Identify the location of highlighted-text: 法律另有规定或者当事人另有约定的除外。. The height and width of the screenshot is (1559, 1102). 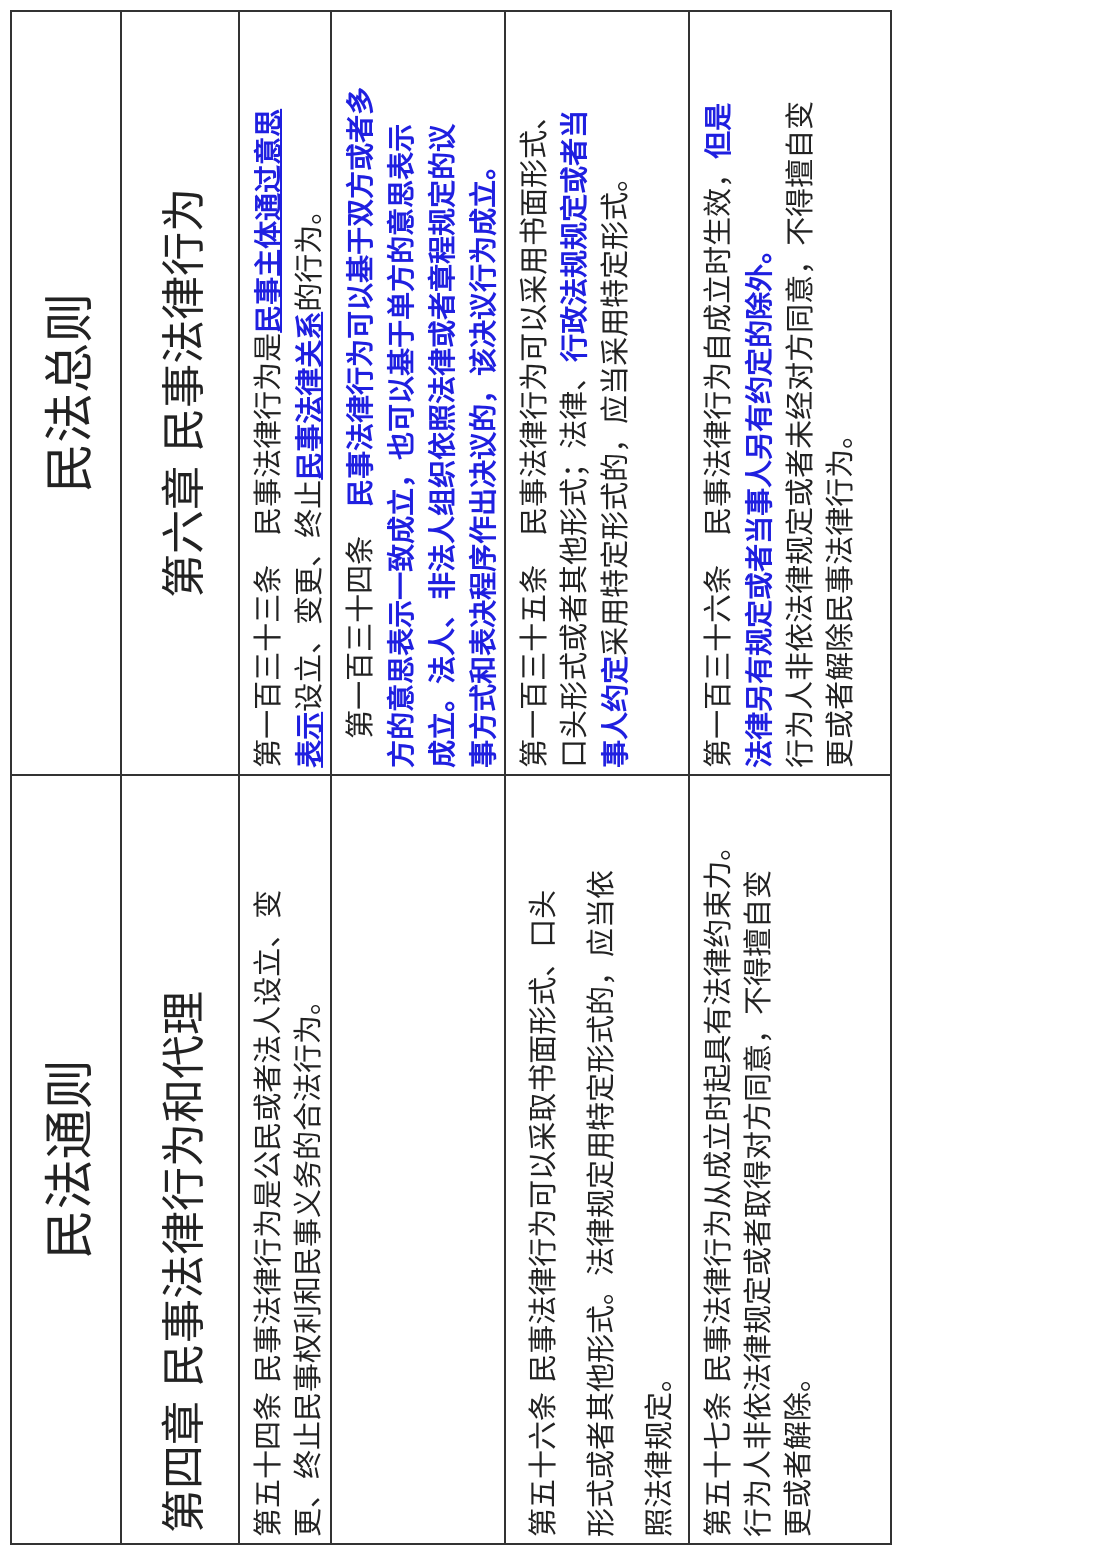
(759, 501).